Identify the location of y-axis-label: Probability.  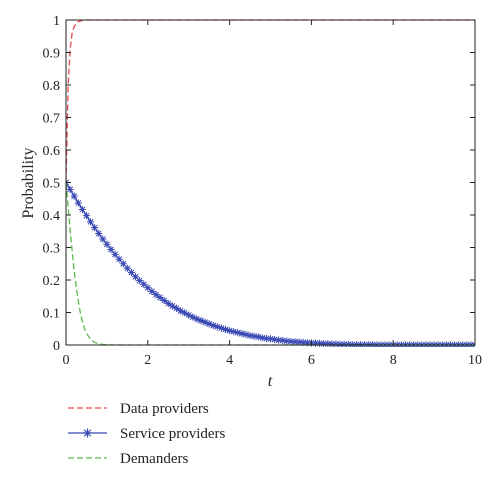
(28, 182).